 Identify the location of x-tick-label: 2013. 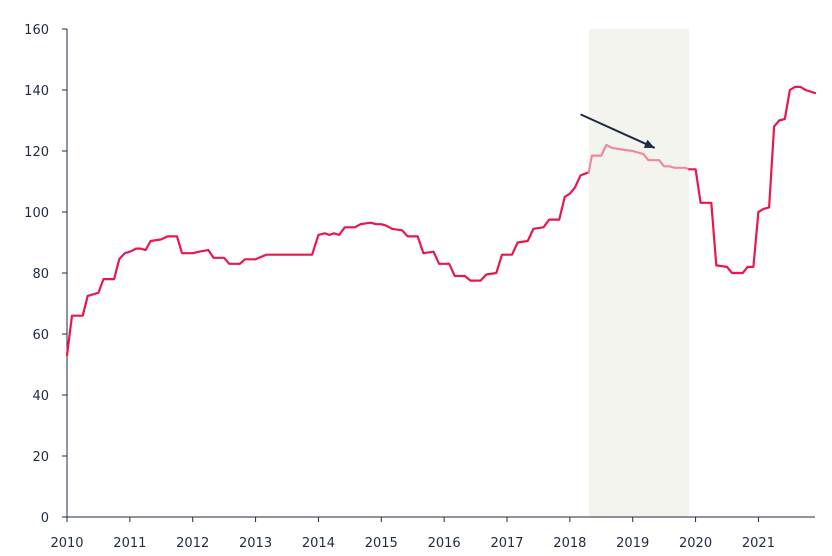
(255, 543).